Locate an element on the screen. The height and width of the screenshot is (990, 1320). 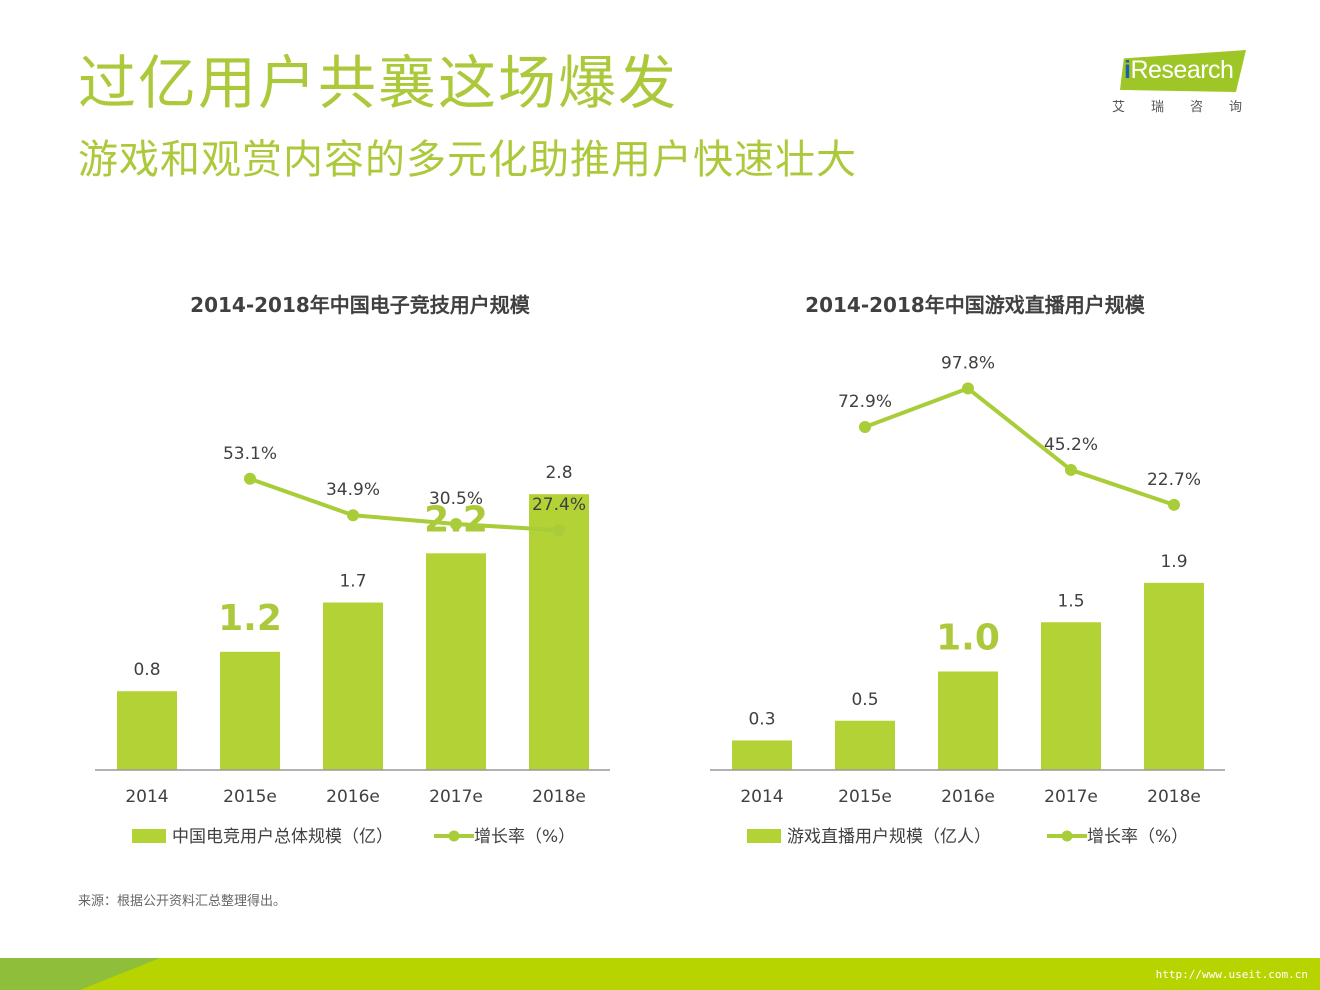
page-title: 过亿用户共襄这场爆发 is located at coordinates (378, 83).